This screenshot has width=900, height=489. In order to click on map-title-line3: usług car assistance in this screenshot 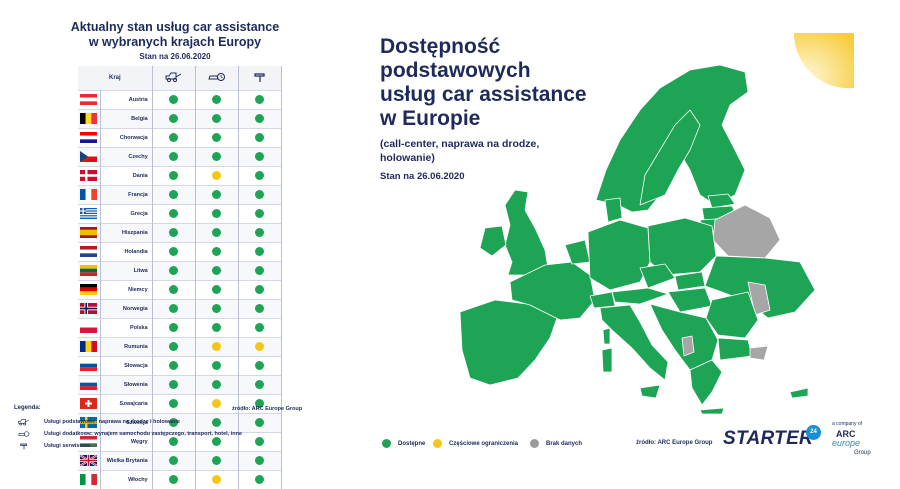, I will do `click(483, 94)`.